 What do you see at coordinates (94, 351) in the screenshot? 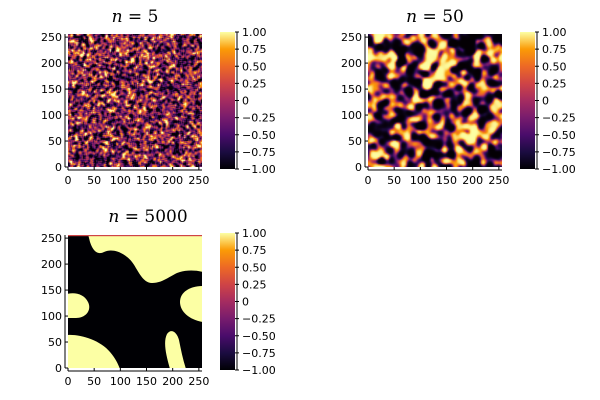
I see `phase-high-bottom-left` at bounding box center [94, 351].